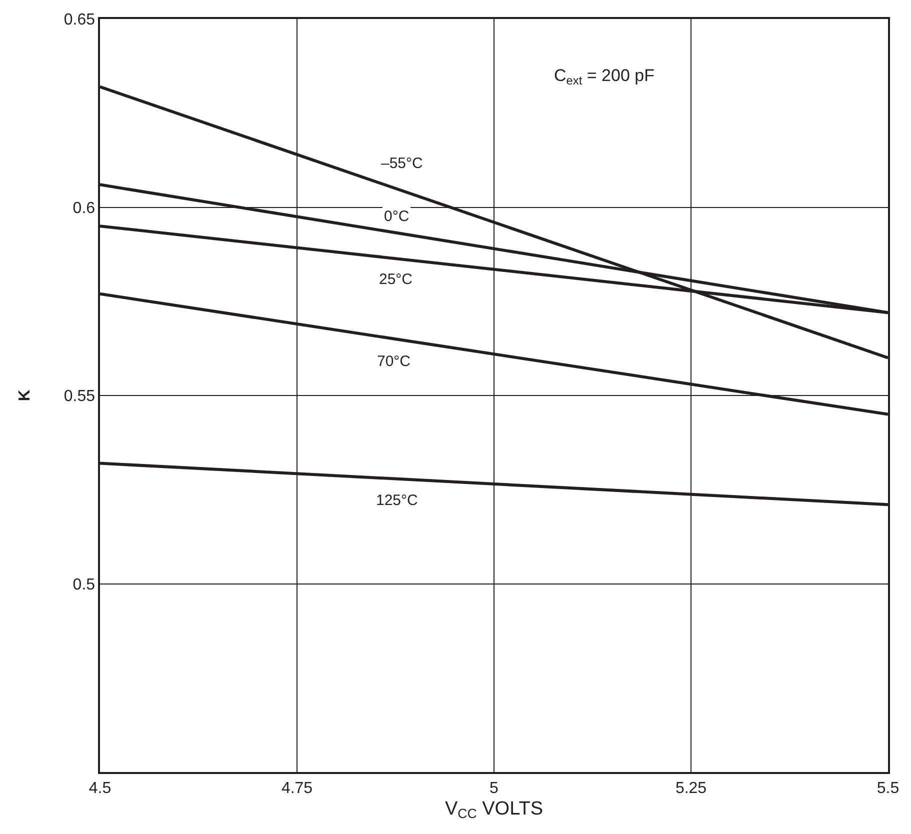 The height and width of the screenshot is (834, 911). Describe the element at coordinates (604, 77) in the screenshot. I see `annotation: C$_{ext}$ = 200 pF` at that location.